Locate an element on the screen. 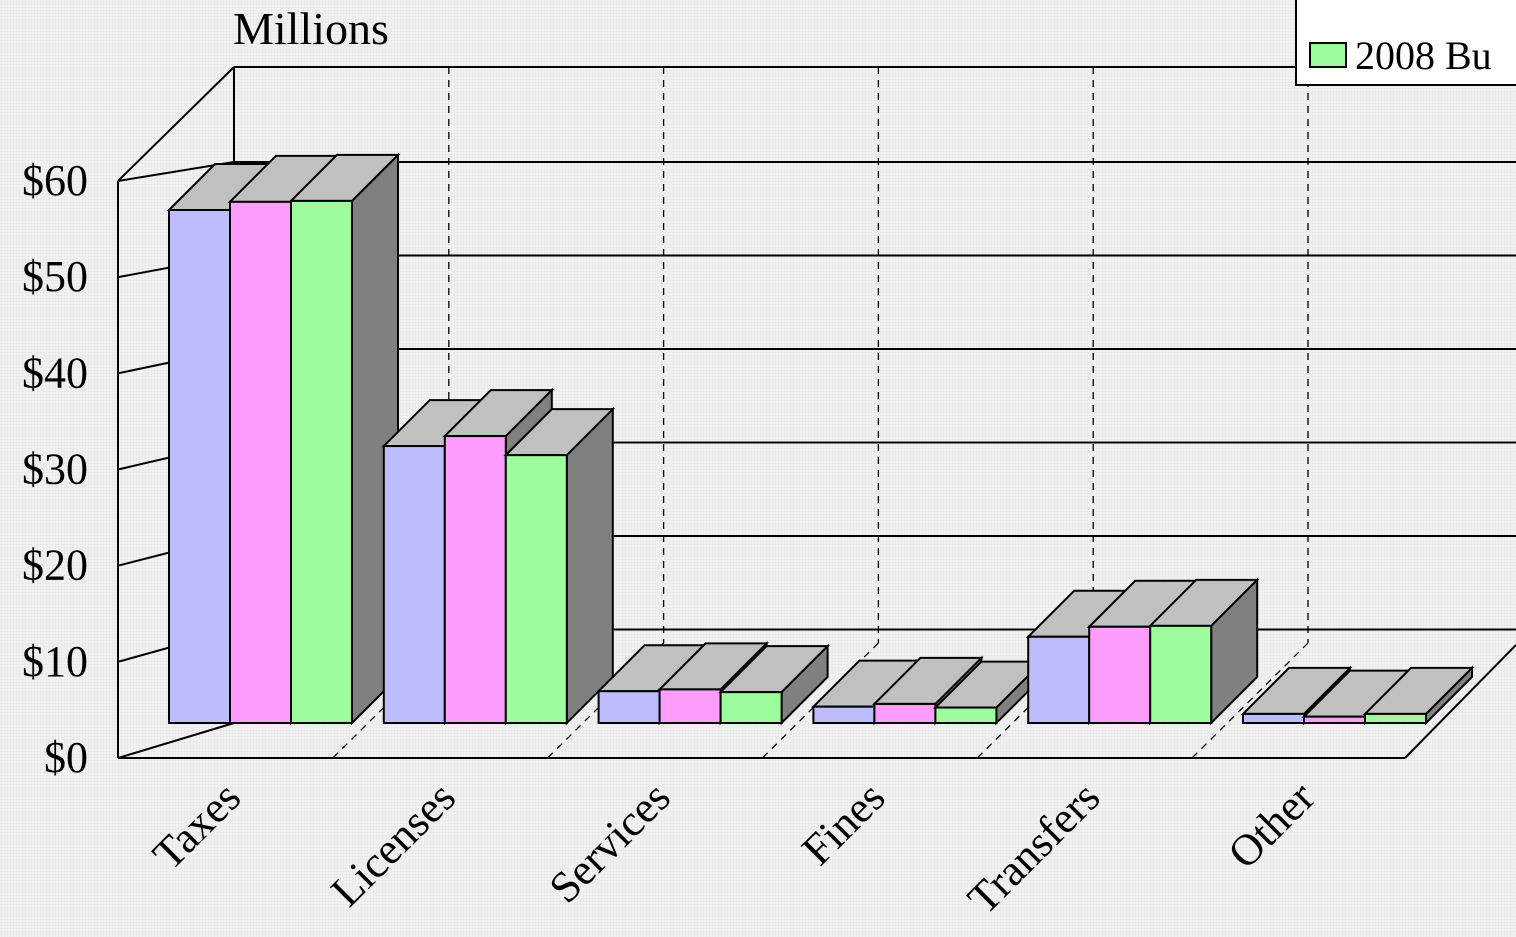 Image resolution: width=1516 pixels, height=937 pixels. x-axis-labels: Taxes Licenses Services Fines Transfers Other is located at coordinates (733, 847).